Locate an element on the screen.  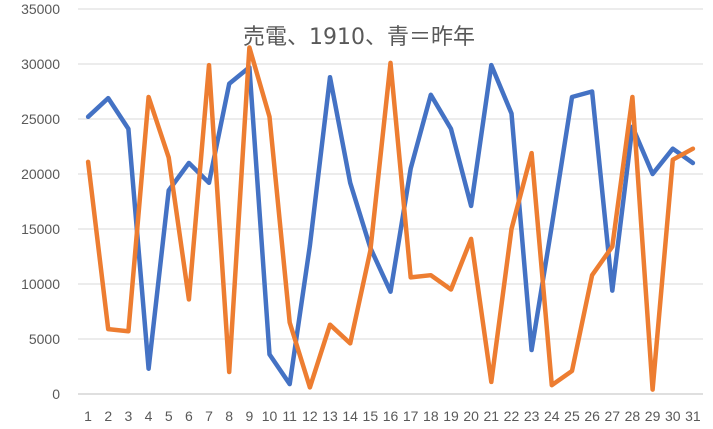
x-tick-label: 3 is located at coordinates (129, 416).